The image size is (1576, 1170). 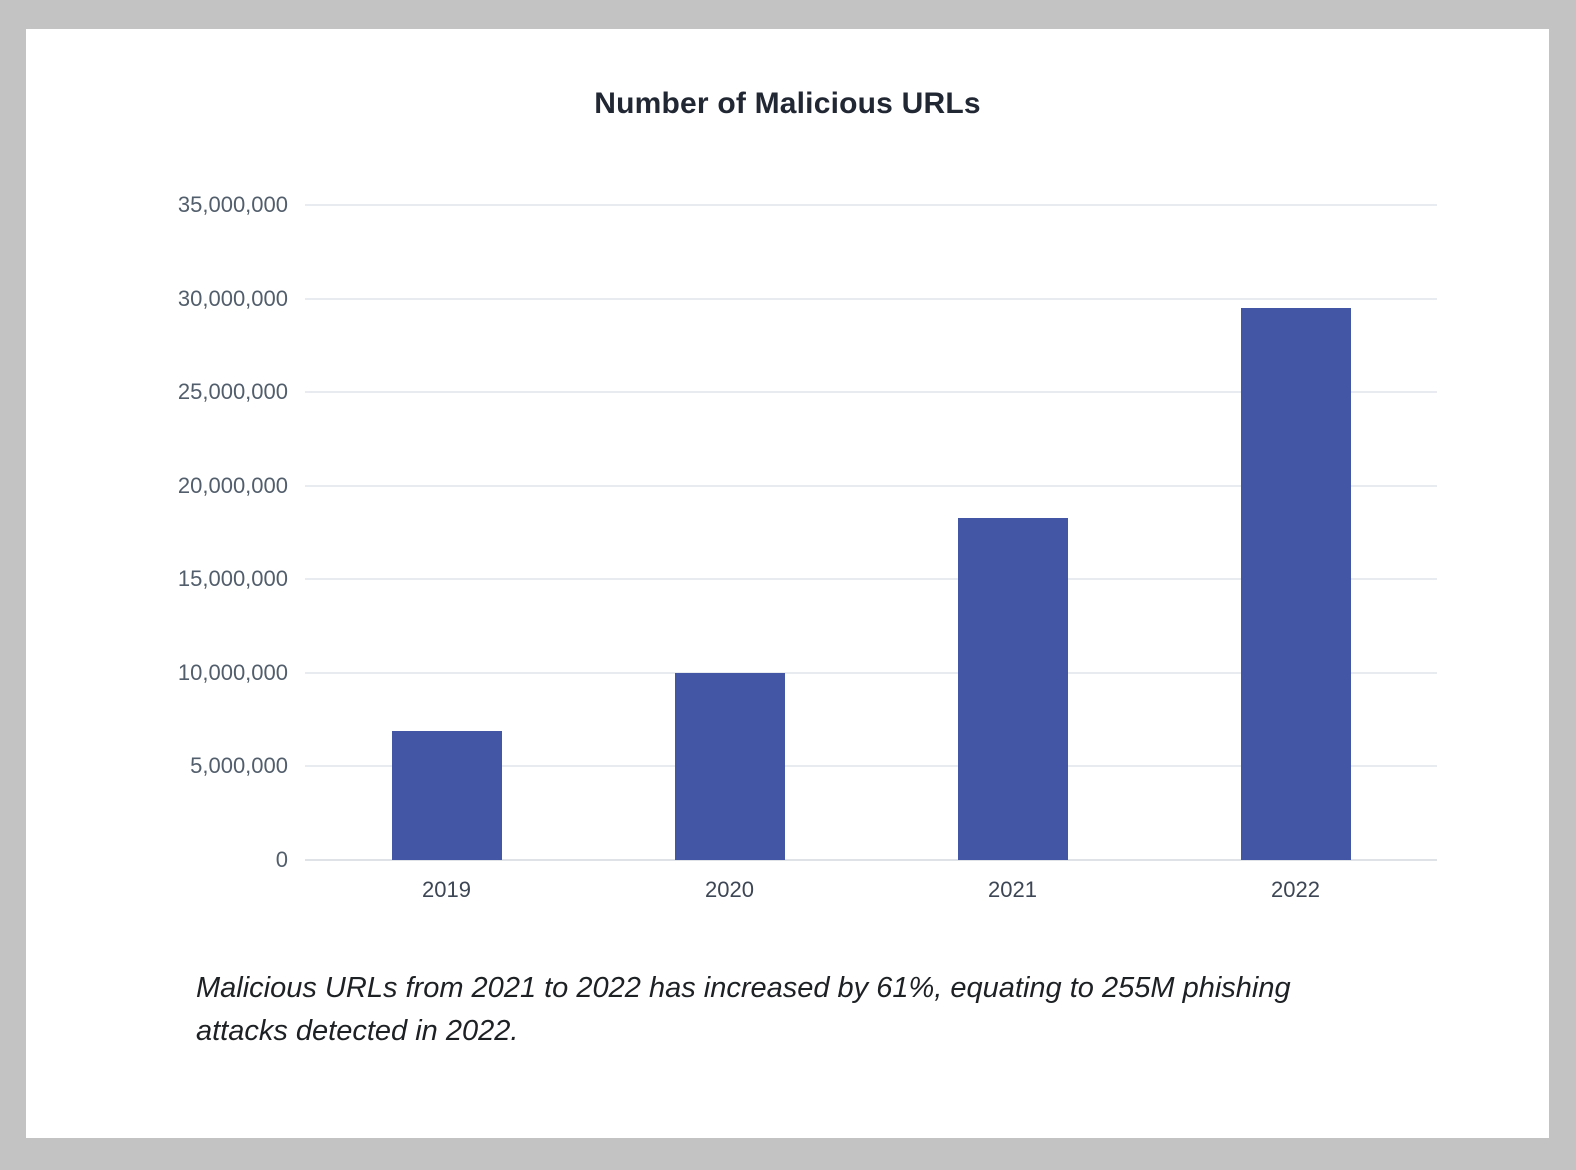 I want to click on x-axis-label-2021: 2021, so click(x=1012, y=889).